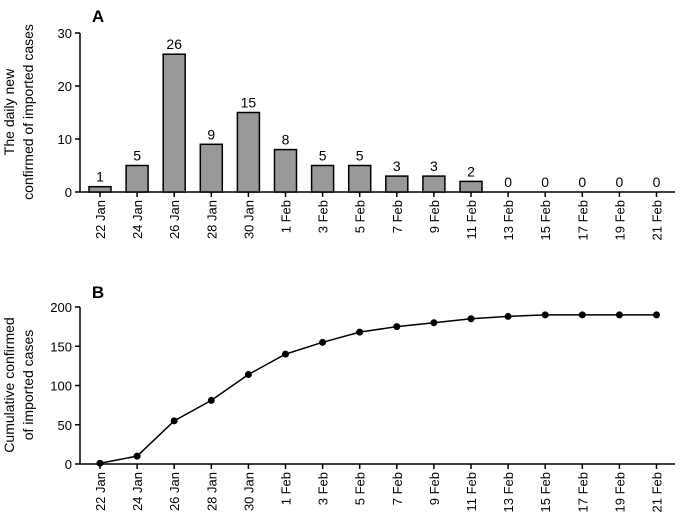  Describe the element at coordinates (65, 139) in the screenshot. I see `y-tick-label: 10` at that location.